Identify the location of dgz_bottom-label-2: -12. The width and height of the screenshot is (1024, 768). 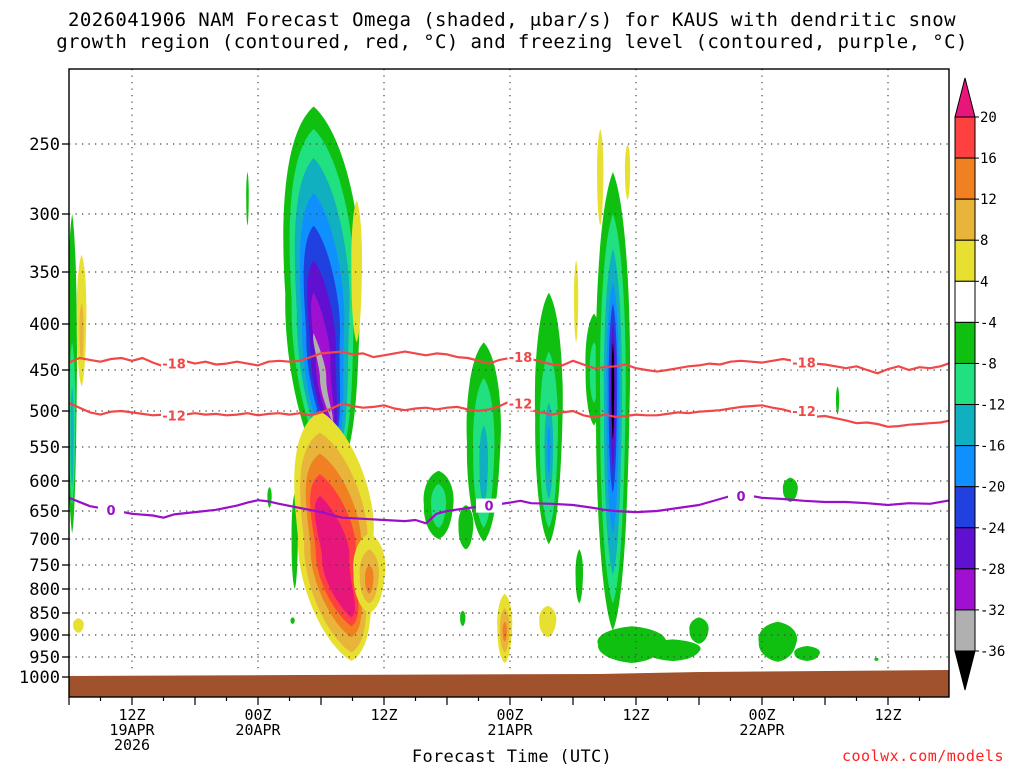
(804, 412).